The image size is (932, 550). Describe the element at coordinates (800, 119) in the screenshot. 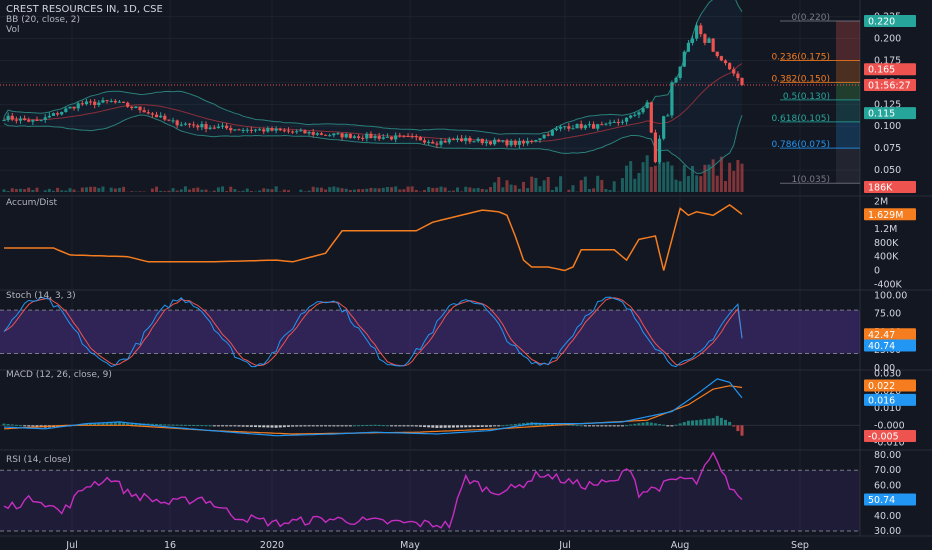

I see `fib-level-label: 0.618(0.105)` at that location.